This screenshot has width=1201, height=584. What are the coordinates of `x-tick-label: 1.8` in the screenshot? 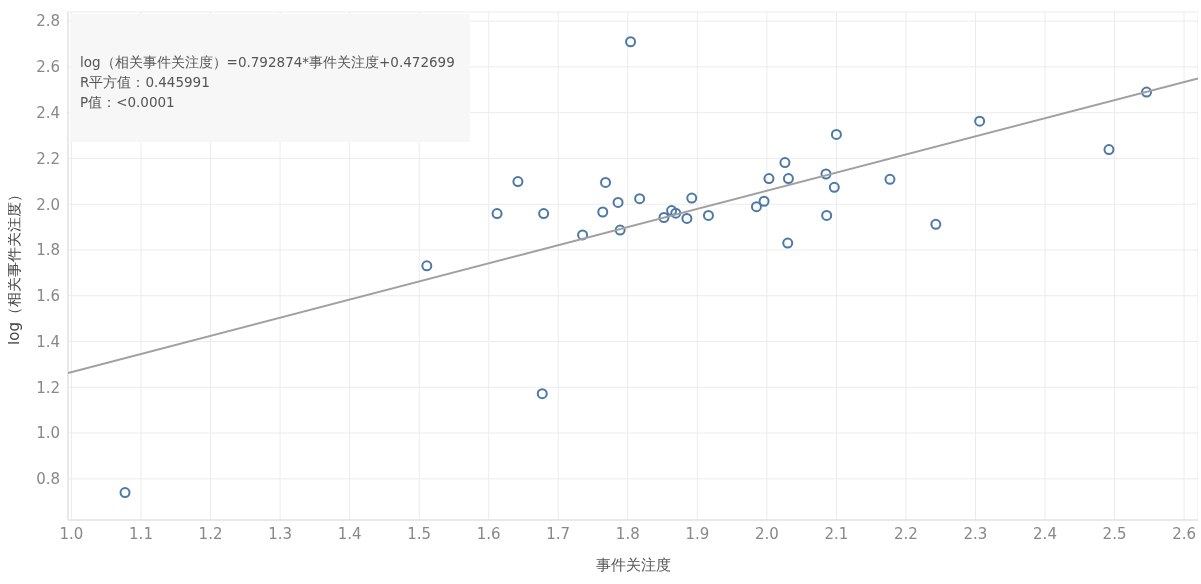 It's located at (627, 533).